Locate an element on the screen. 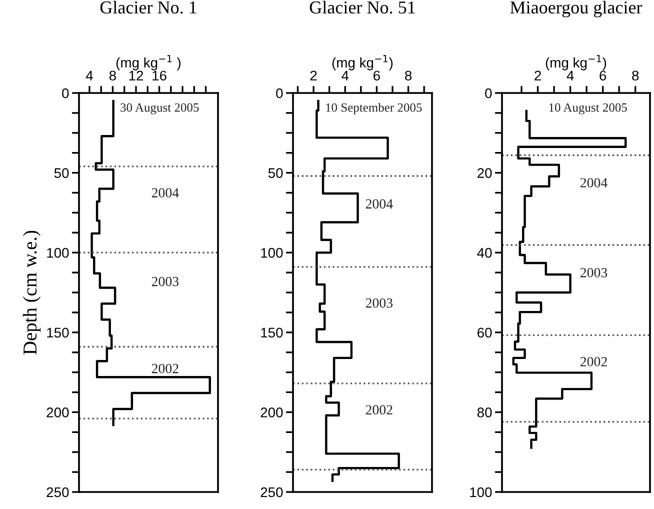 The image size is (654, 509). line-series is located at coordinates (150, 263).